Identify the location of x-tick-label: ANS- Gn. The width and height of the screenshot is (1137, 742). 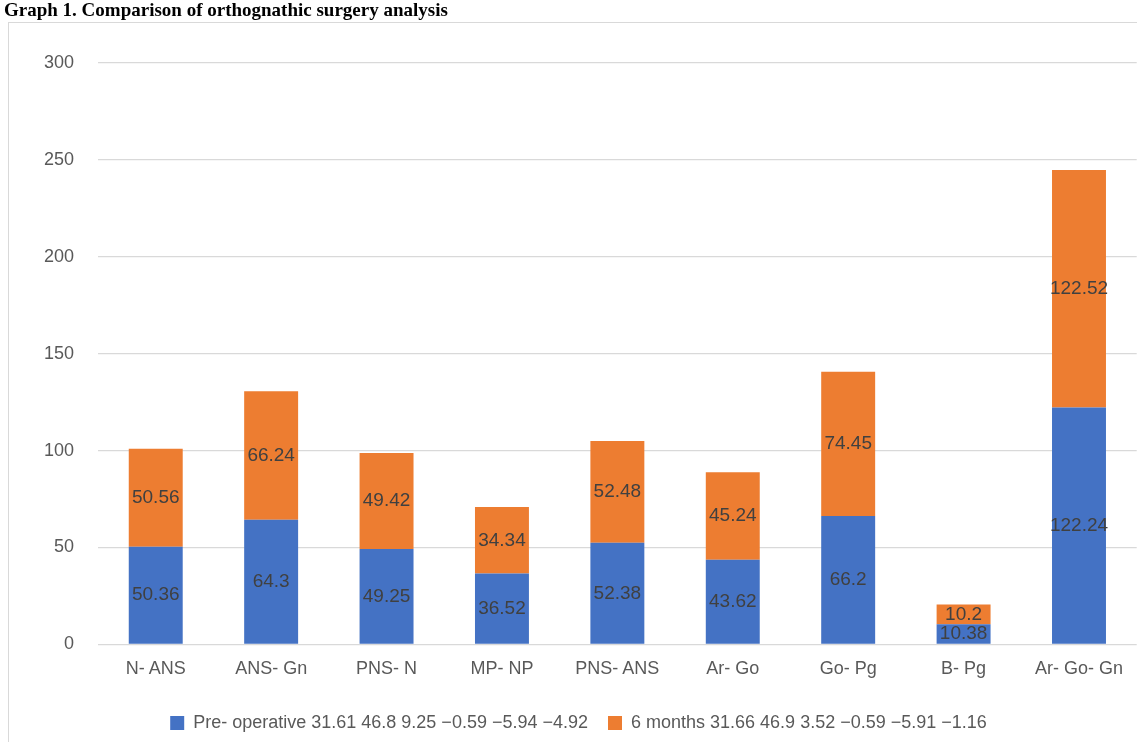
(271, 668).